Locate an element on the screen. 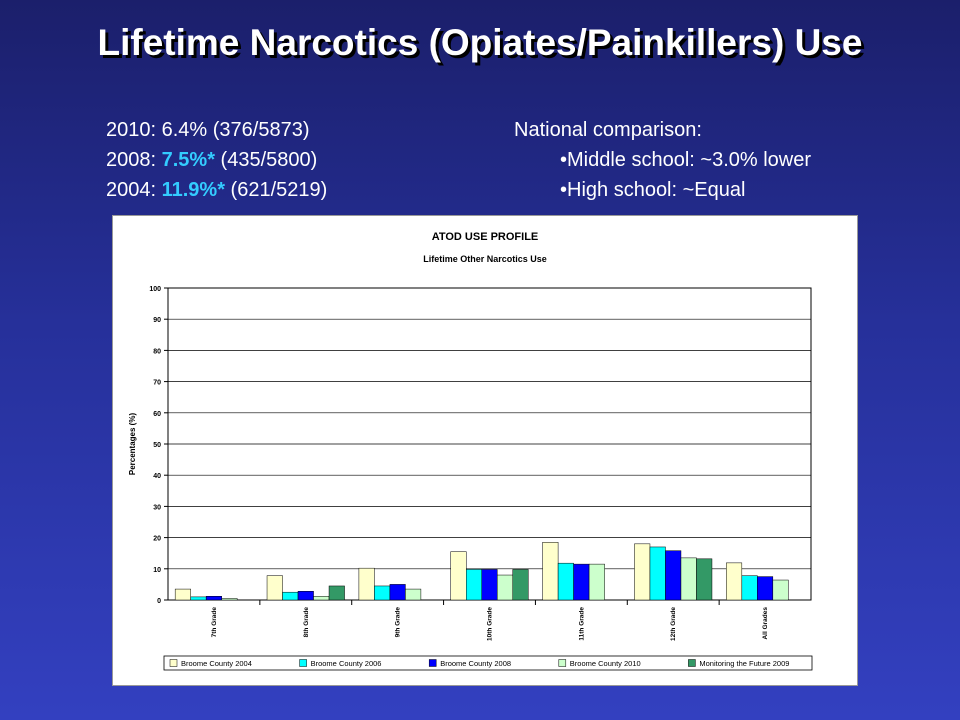 This screenshot has height=720, width=960. stat-2010: 2010: 6.4% (376/5873) is located at coordinates (208, 130).